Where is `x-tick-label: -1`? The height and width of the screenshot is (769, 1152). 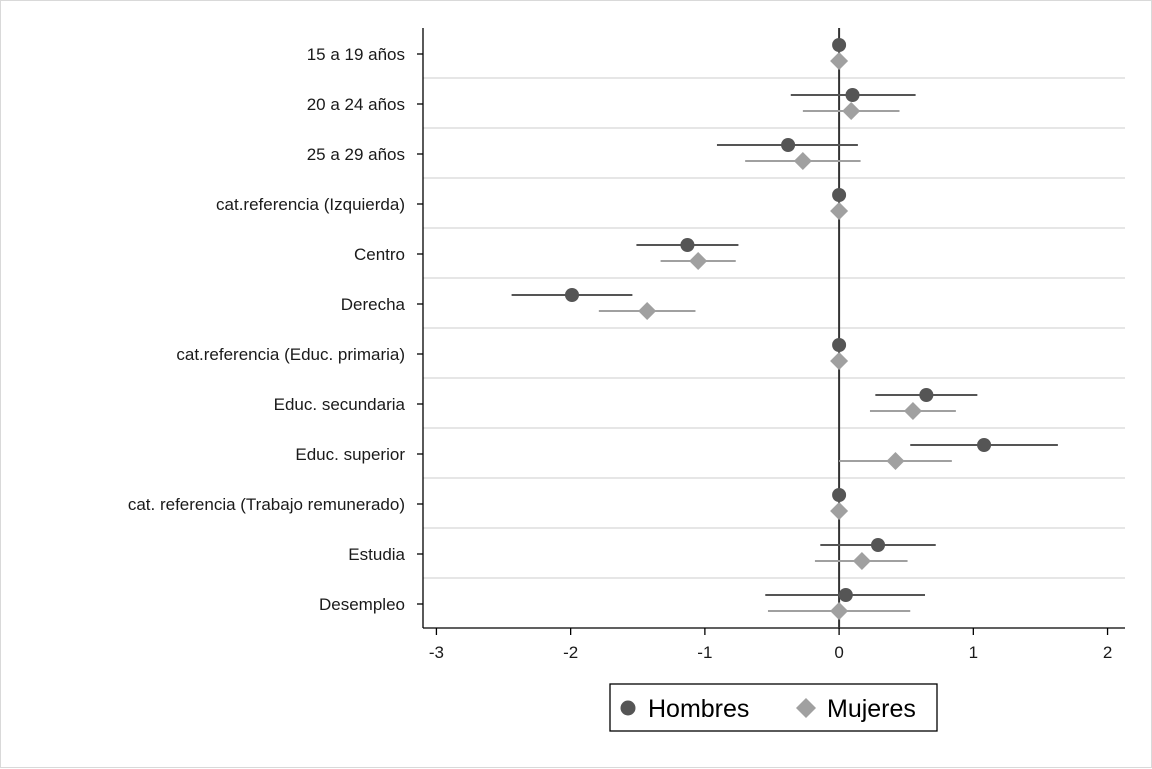
x-tick-label: -1 is located at coordinates (704, 652).